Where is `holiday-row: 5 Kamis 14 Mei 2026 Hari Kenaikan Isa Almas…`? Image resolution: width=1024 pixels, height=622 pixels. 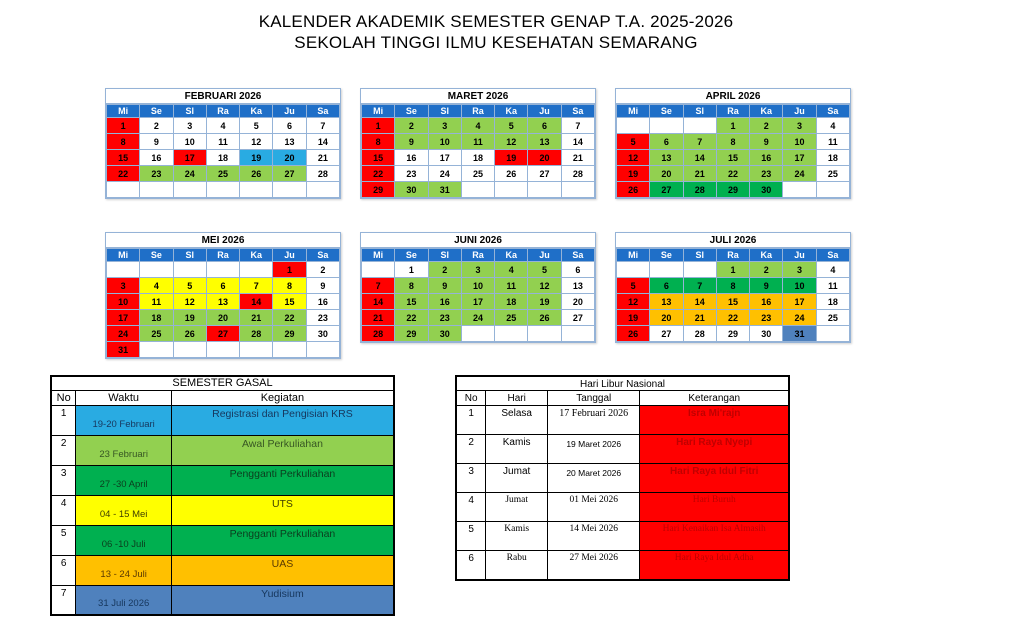 holiday-row: 5 Kamis 14 Mei 2026 Hari Kenaikan Isa Almas… is located at coordinates (622, 536).